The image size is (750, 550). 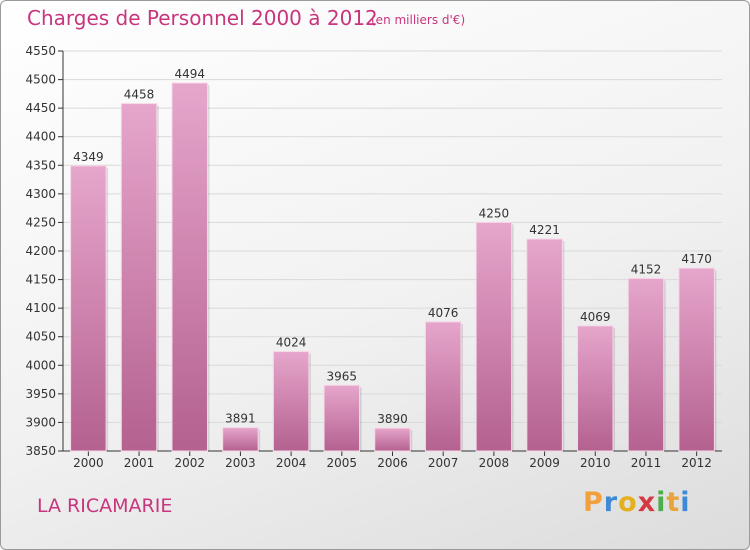 I want to click on data-label: 4069, so click(x=595, y=317).